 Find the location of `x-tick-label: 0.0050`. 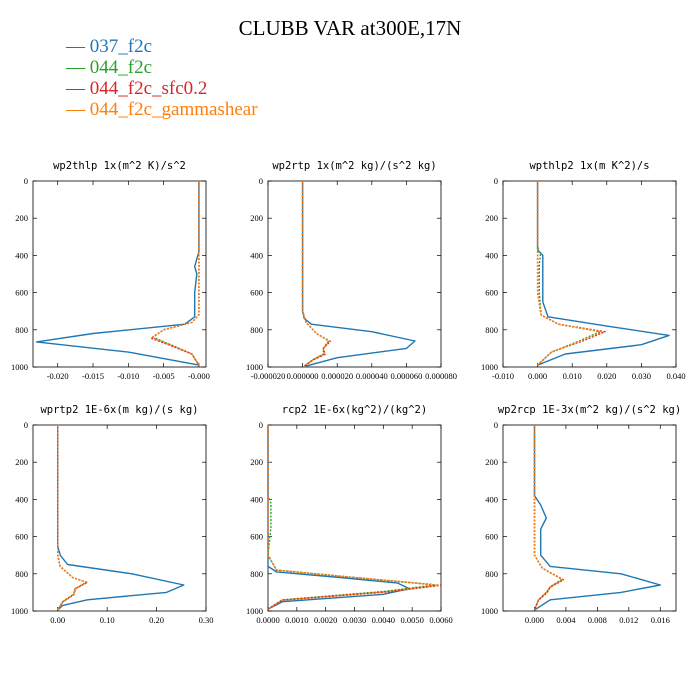

x-tick-label: 0.0050 is located at coordinates (411, 620).